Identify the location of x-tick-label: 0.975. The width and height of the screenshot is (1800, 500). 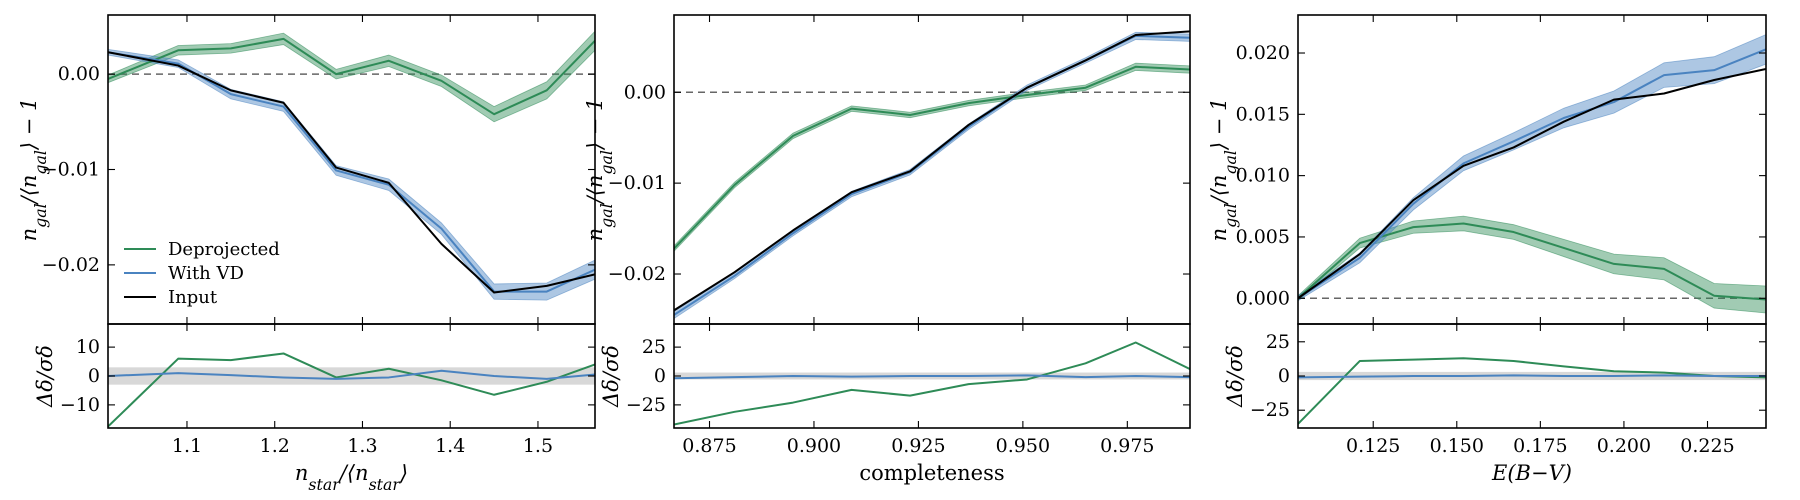
(1127, 446).